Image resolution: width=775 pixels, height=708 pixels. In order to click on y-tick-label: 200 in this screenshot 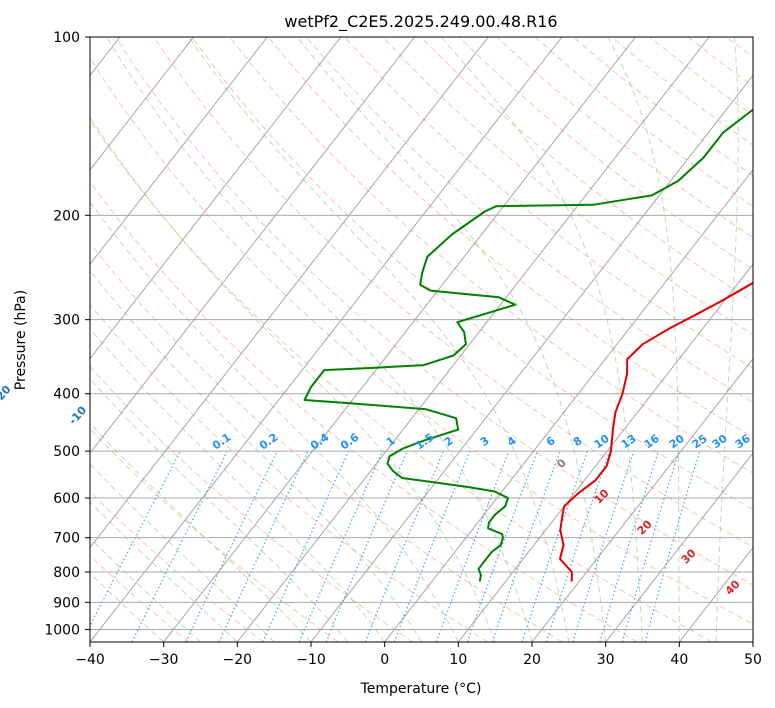, I will do `click(66, 216)`.